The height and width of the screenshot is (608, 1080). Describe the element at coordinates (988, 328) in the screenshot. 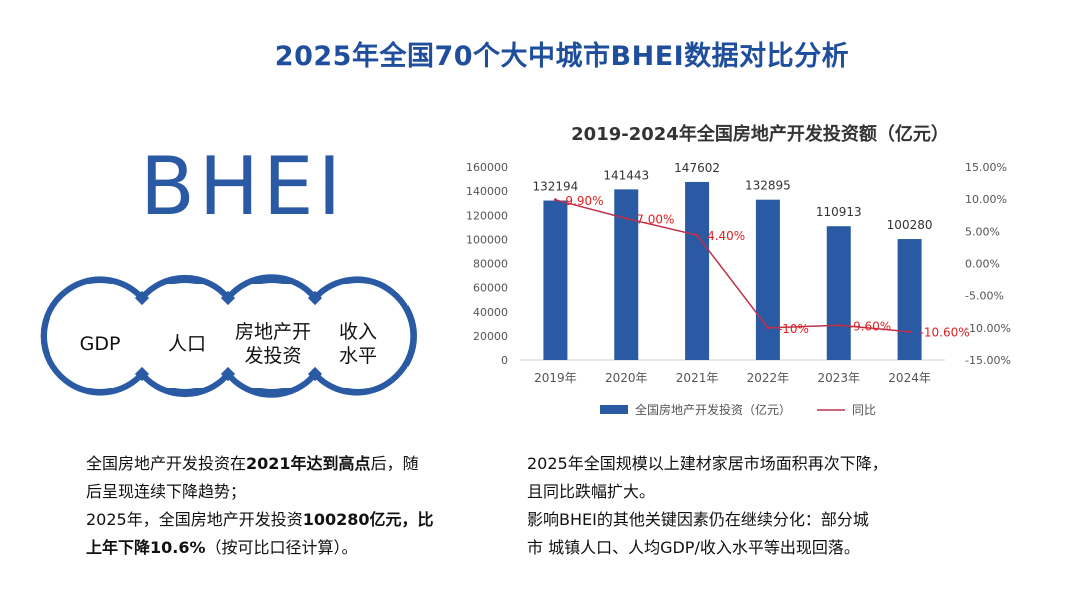

I see `y-right-tick-label: -10.00%` at that location.